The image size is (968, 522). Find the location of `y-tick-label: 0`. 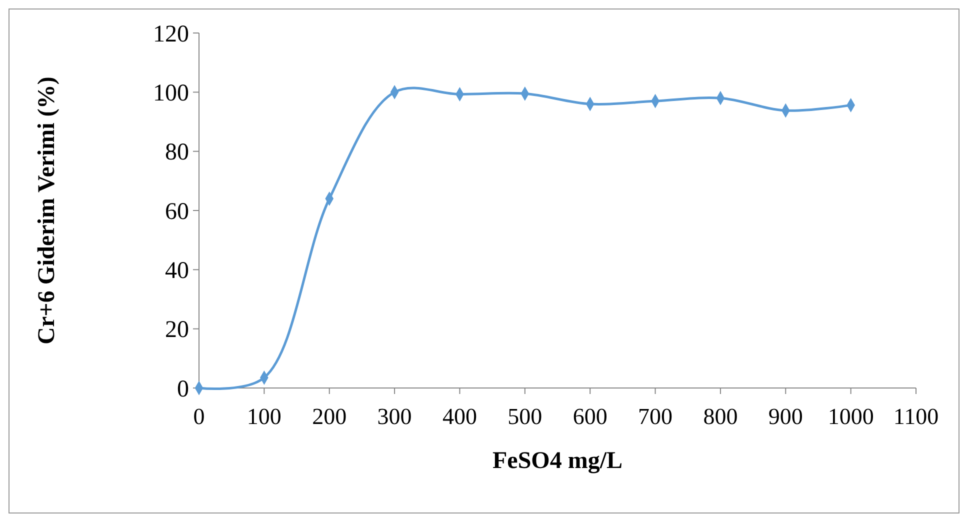

y-tick-label: 0 is located at coordinates (183, 389).